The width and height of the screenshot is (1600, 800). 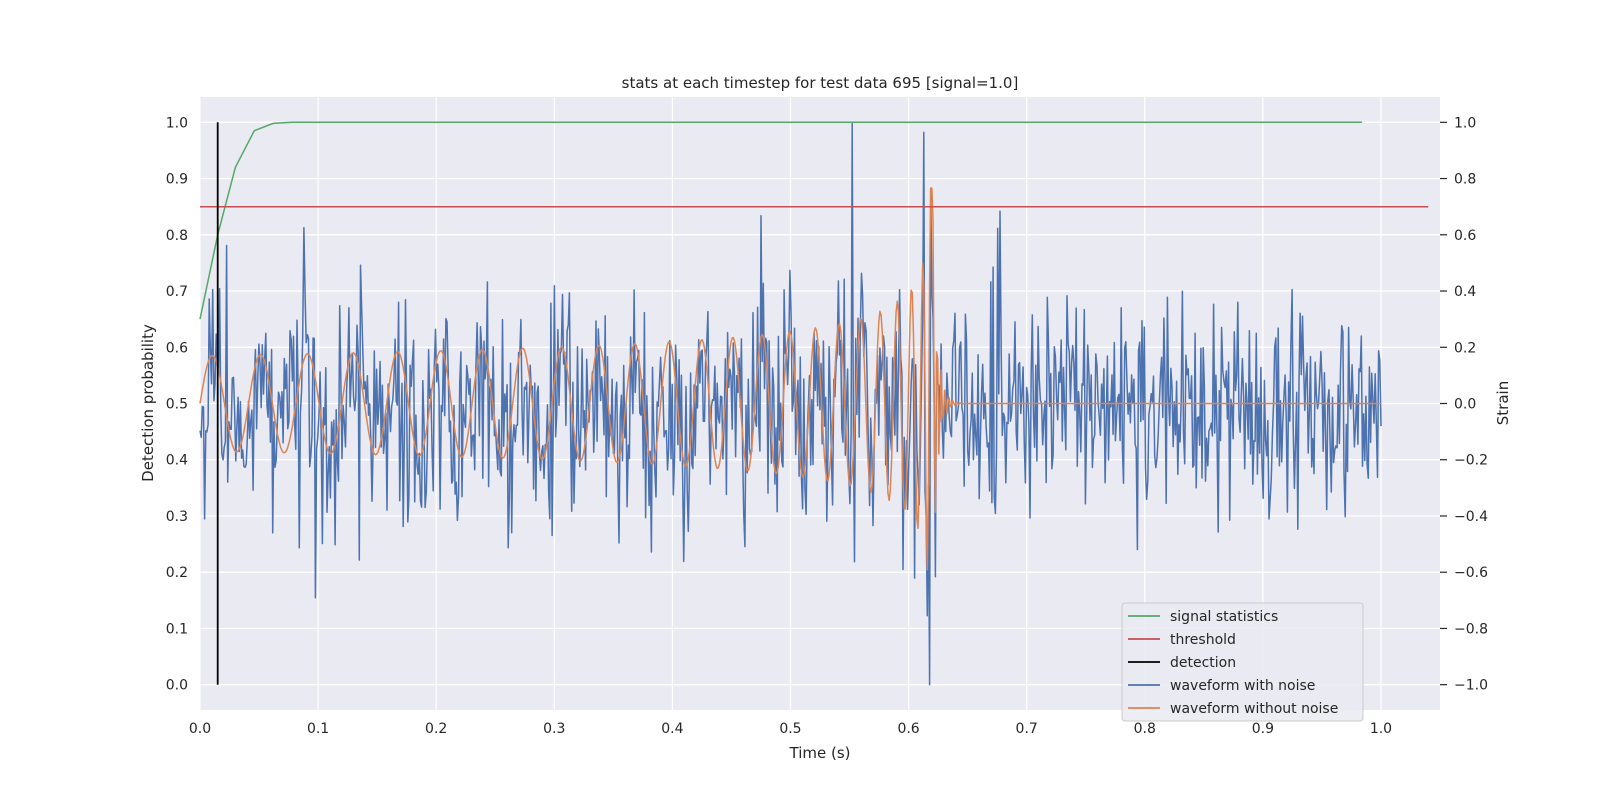 What do you see at coordinates (1465, 123) in the screenshot?
I see `y-right-tick-label: 1.0` at bounding box center [1465, 123].